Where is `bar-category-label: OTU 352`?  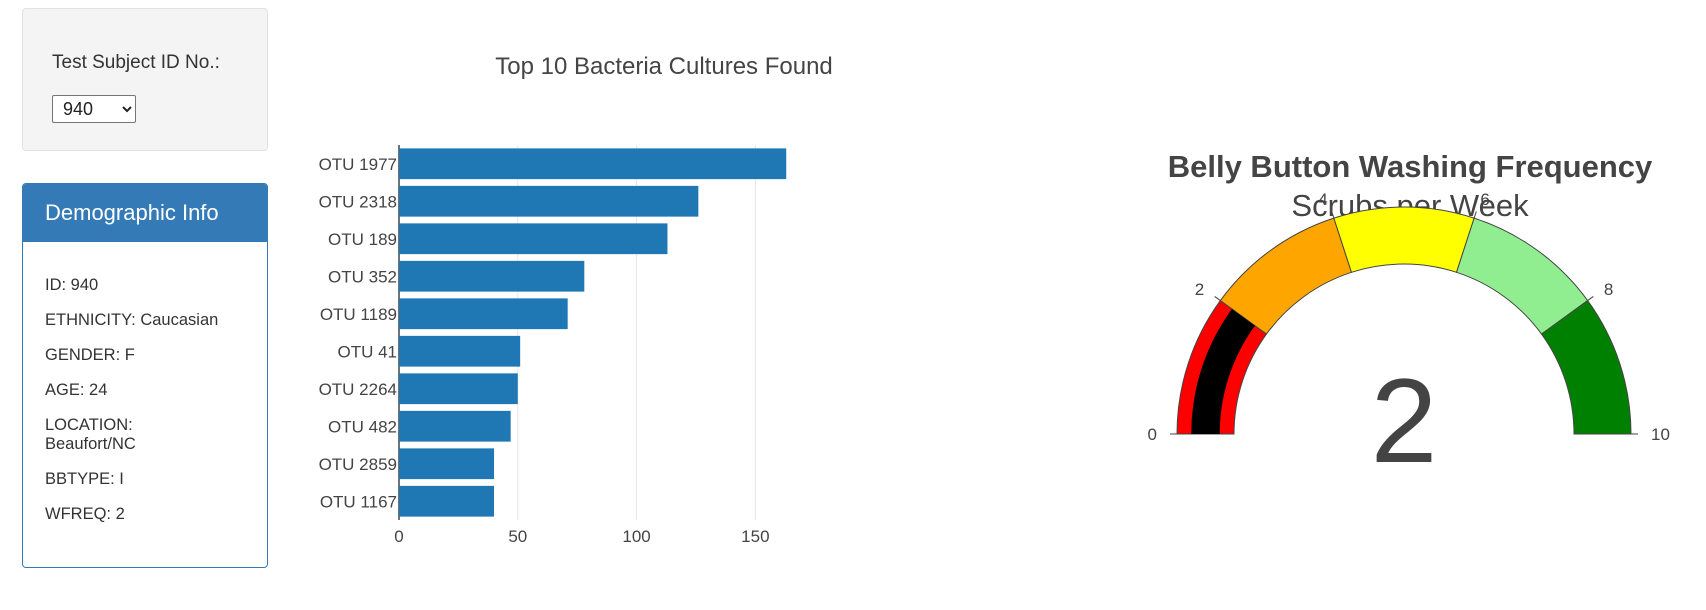
bar-category-label: OTU 352 is located at coordinates (362, 276).